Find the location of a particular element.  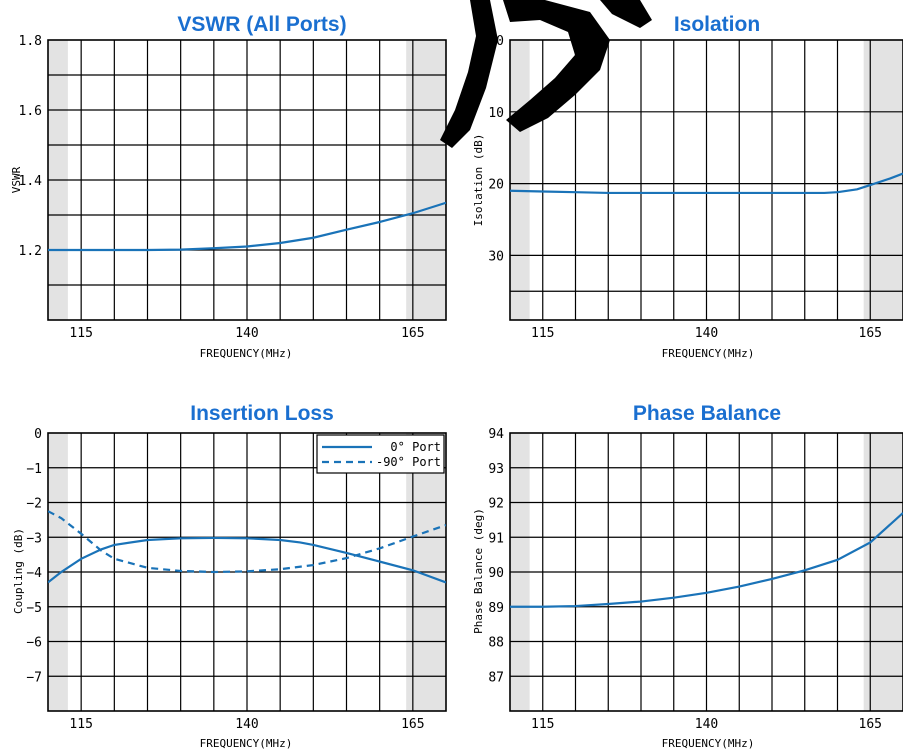

y-tick-label: −3 is located at coordinates (34, 538).